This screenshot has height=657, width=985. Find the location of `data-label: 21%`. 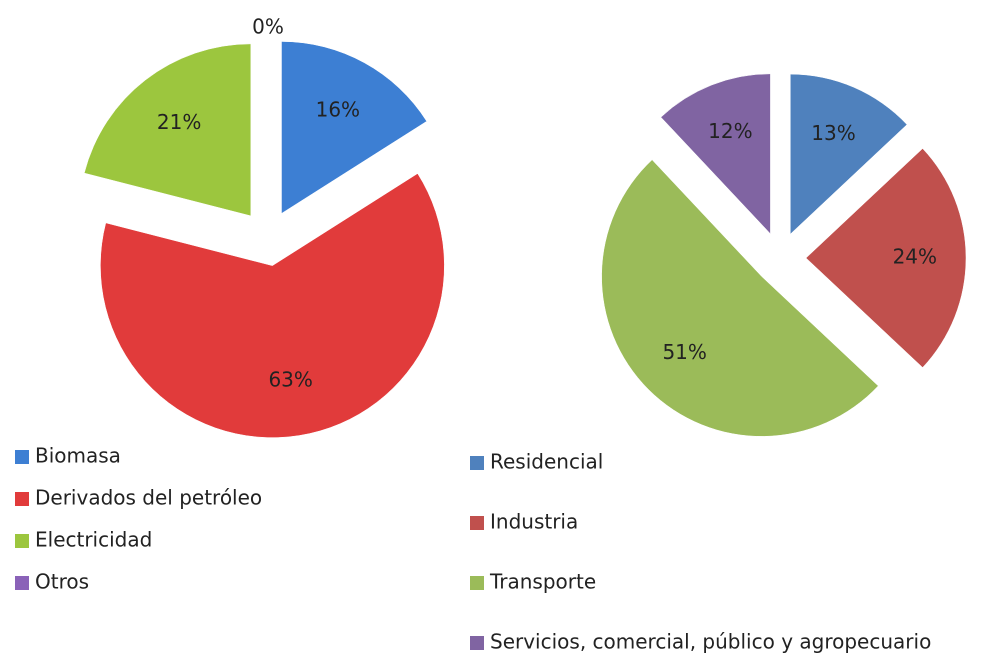

data-label: 21% is located at coordinates (179, 122).